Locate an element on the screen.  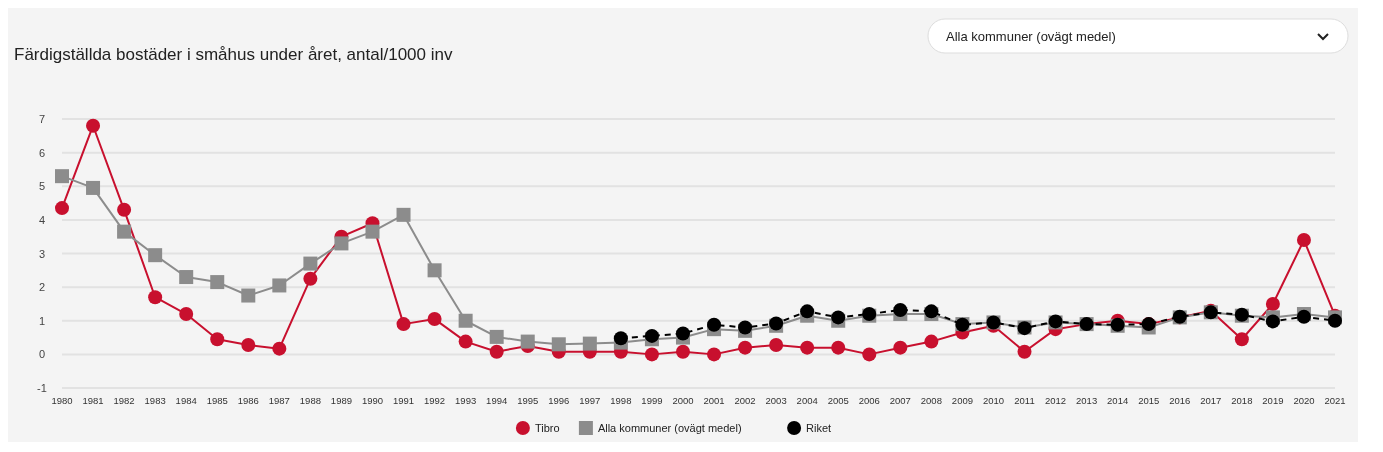
x-tick-label: 2014 is located at coordinates (1118, 400).